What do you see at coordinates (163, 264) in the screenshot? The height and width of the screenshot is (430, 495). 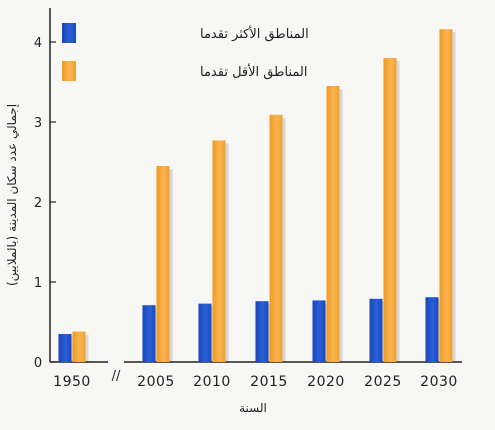 I see `bar-less-developed-2005` at bounding box center [163, 264].